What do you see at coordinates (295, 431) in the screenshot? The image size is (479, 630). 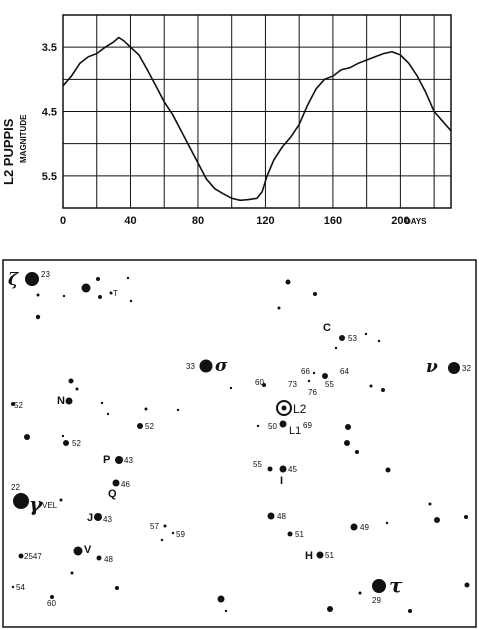 I see `label-L1: L1` at bounding box center [295, 431].